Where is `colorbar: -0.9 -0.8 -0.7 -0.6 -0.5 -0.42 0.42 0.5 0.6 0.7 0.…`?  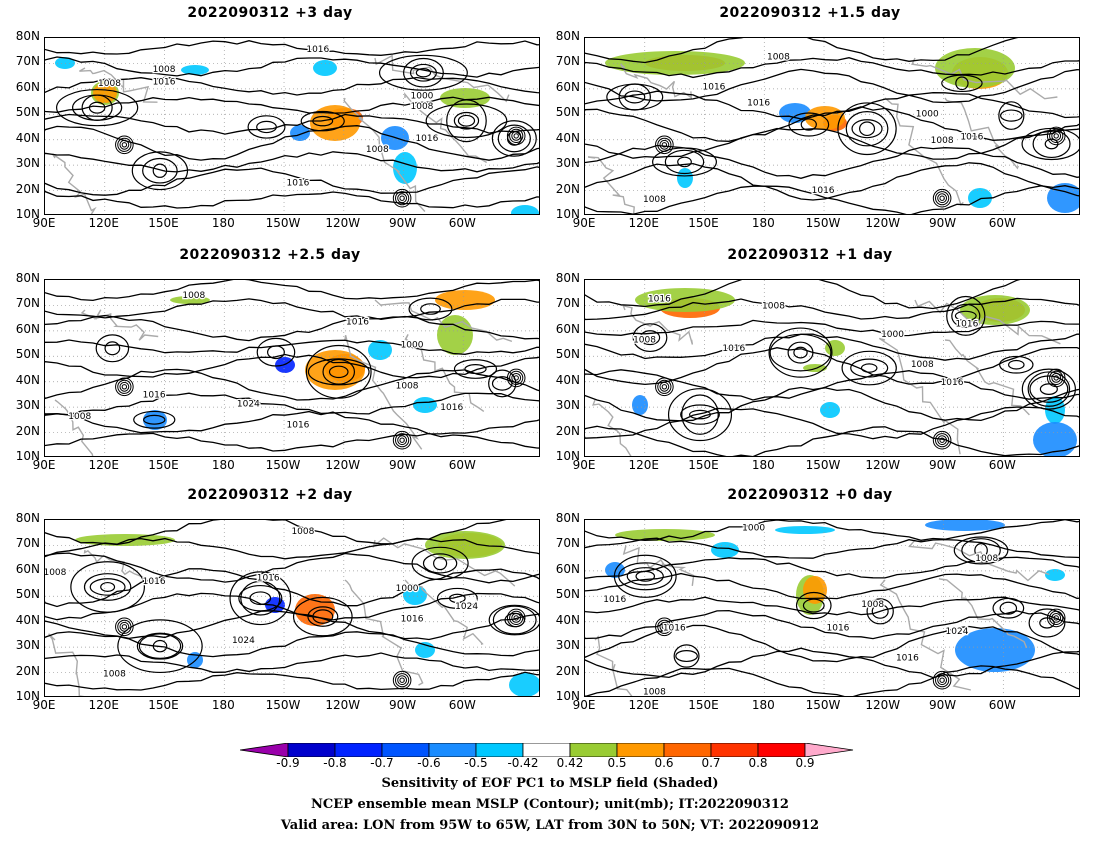 colorbar: -0.9 -0.8 -0.7 -0.6 -0.5 -0.42 0.42 0.5 0.6 0.7 0.… is located at coordinates (549, 761).